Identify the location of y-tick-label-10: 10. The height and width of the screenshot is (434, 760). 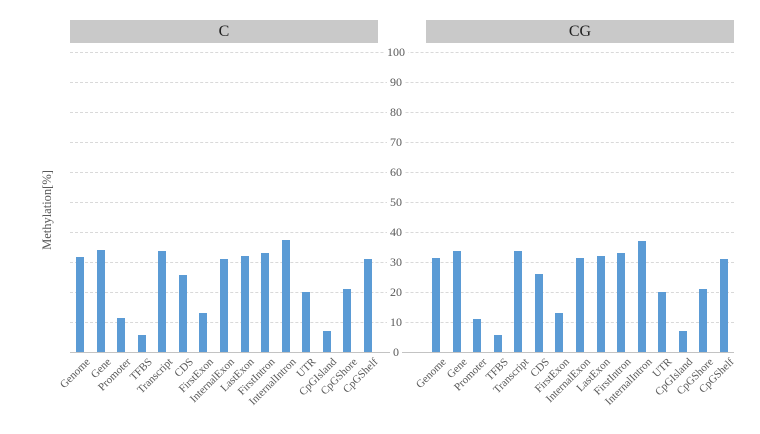
(396, 322).